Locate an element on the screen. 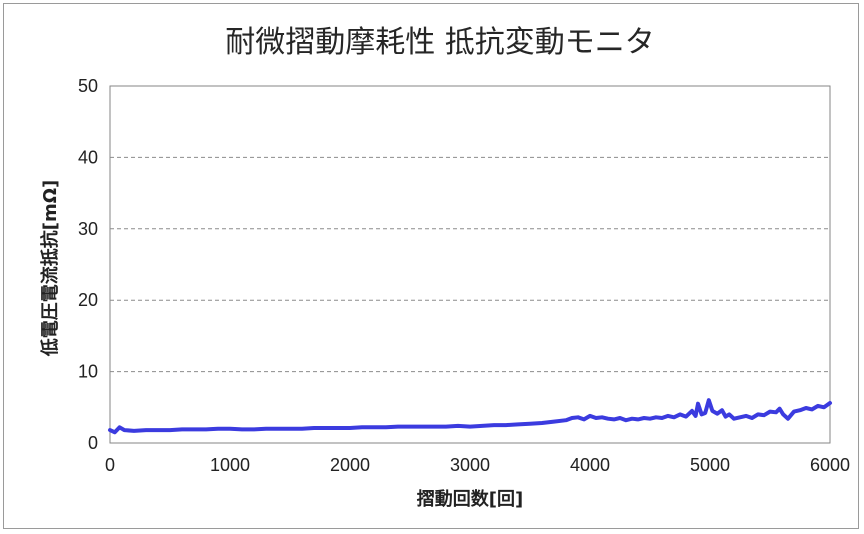 The image size is (864, 534). chart-title: 耐微摺動摩耗性 抵抗変動モニタ is located at coordinates (440, 42).